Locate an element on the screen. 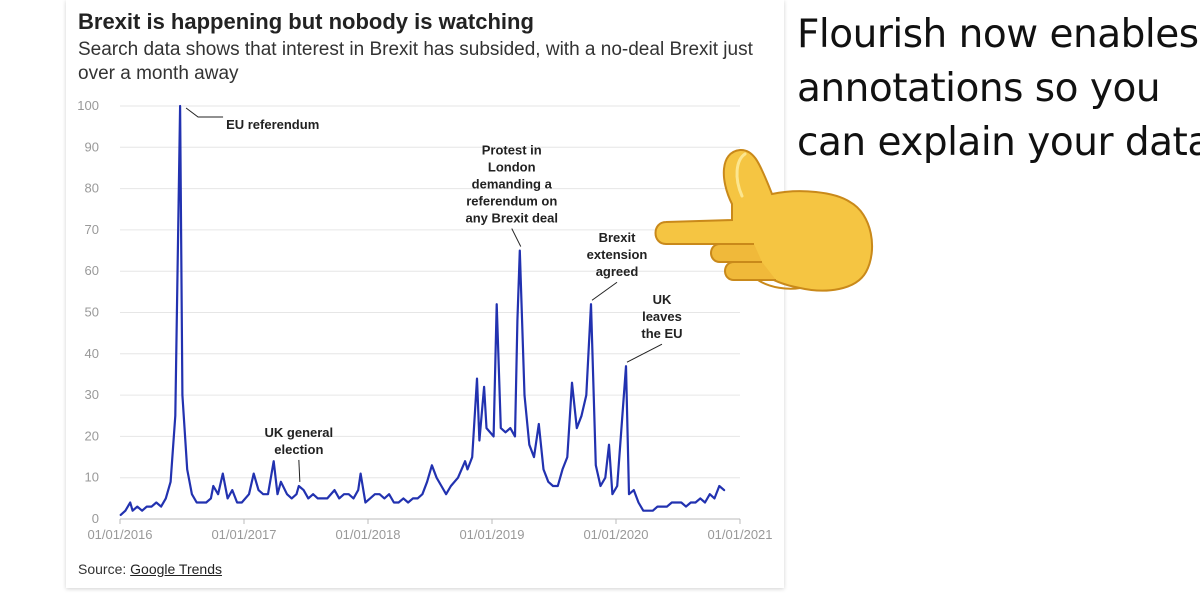 This screenshot has height=600, width=1200. annotation-label: any Brexit deal is located at coordinates (512, 218).